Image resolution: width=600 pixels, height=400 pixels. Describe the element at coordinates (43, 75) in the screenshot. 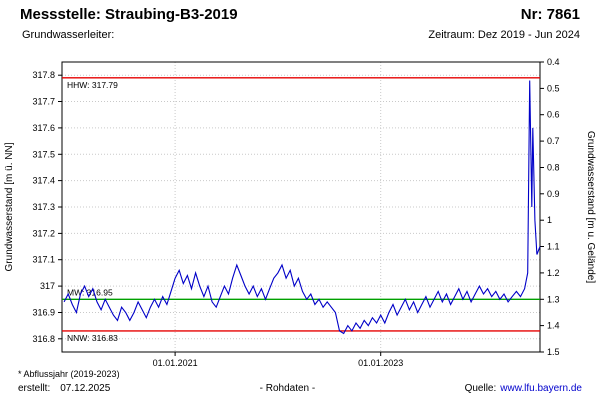

I see `y-left-tick-label: 317.8` at that location.